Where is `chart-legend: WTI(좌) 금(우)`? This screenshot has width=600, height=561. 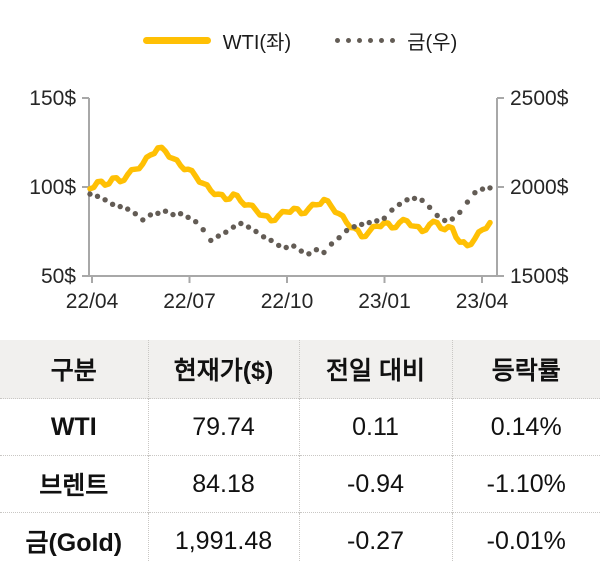 chart-legend: WTI(좌) 금(우) is located at coordinates (300, 40).